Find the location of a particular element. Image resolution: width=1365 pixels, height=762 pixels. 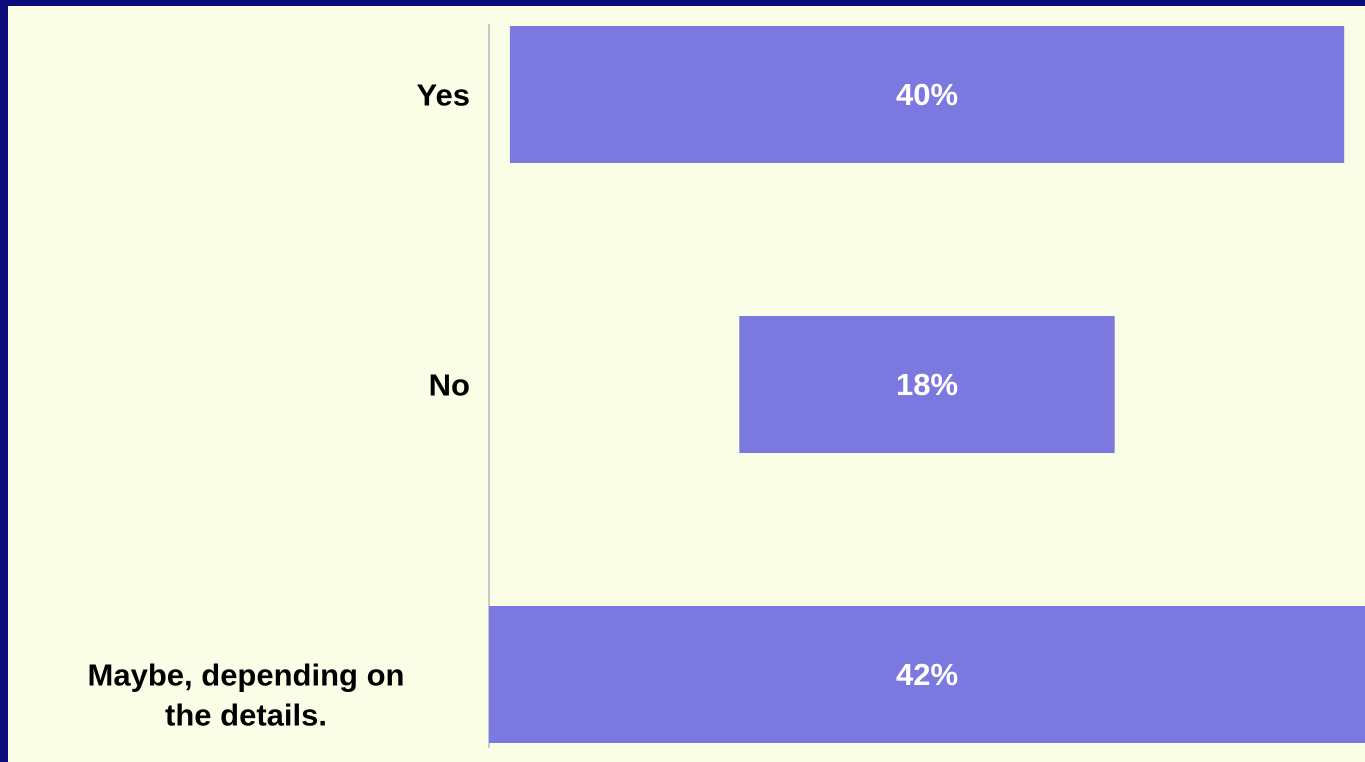

bar-value-label: 18% is located at coordinates (927, 384).